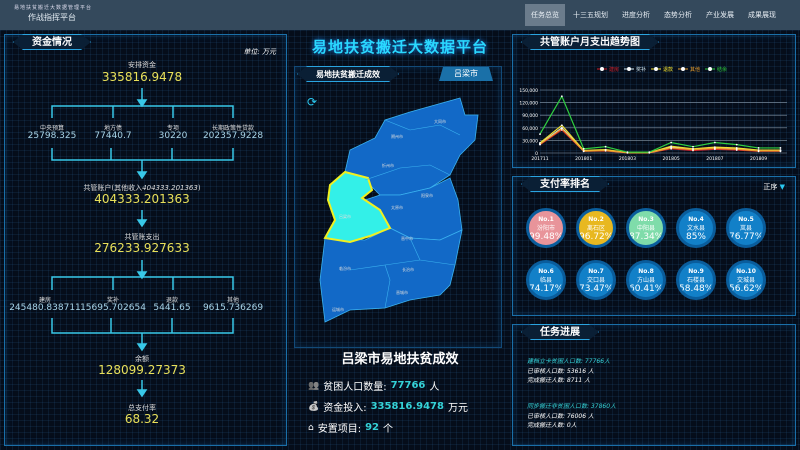 The height and width of the screenshot is (450, 800). Describe the element at coordinates (646, 237) in the screenshot. I see `rank-pct: 87.34%` at that location.